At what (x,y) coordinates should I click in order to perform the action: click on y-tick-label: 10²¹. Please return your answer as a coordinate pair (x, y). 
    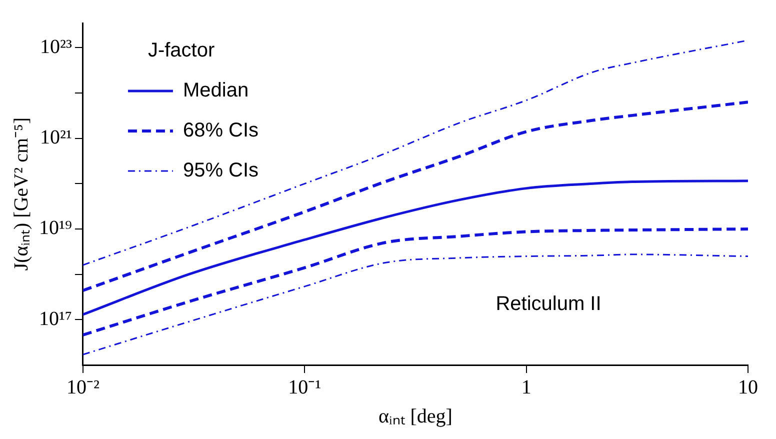
    Looking at the image, I should click on (56, 137).